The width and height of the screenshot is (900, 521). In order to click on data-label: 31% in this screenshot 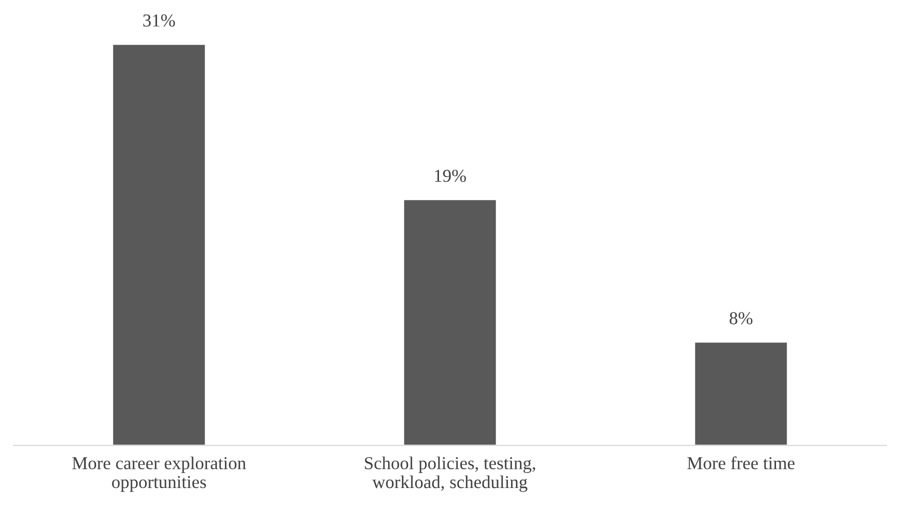, I will do `click(159, 20)`.